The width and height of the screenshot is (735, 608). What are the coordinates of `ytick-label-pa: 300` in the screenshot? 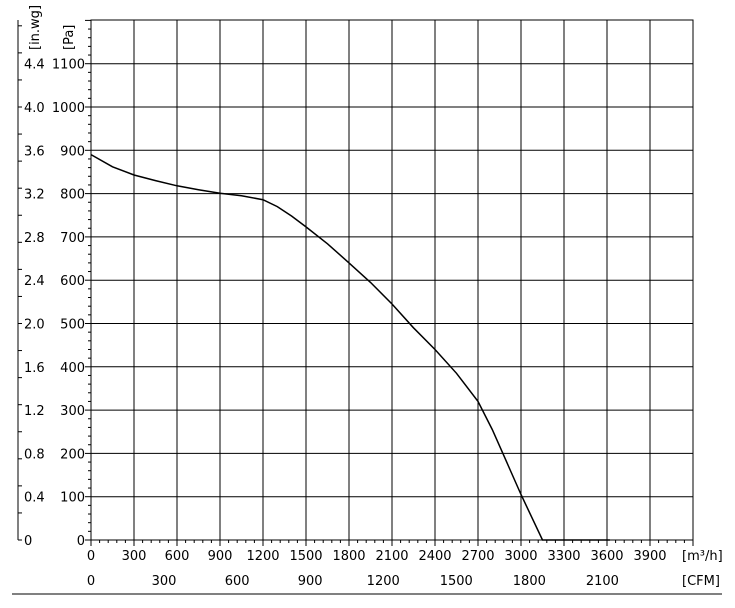 It's located at (72, 411).